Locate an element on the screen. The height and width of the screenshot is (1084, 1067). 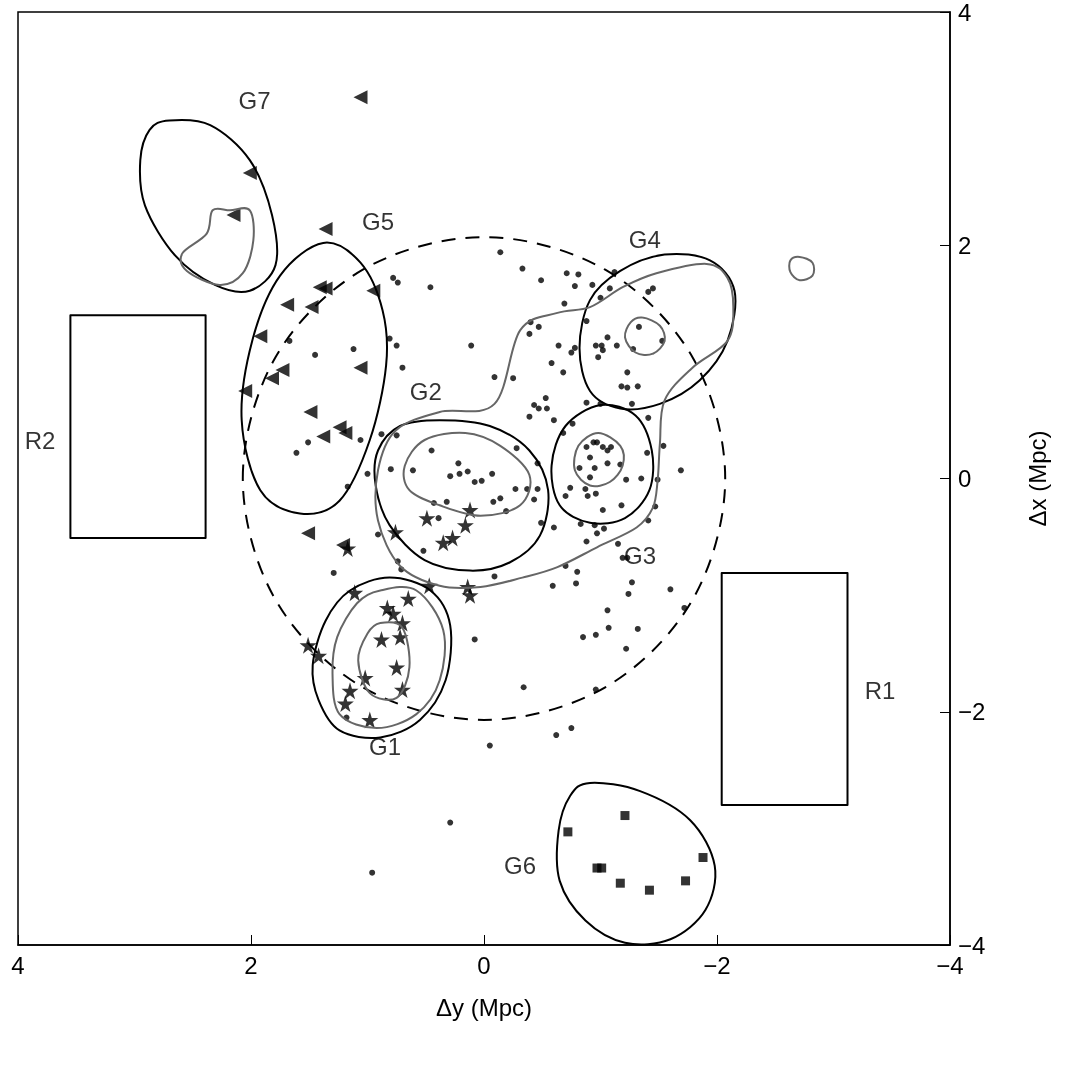
annotation: R2 is located at coordinates (40, 440).